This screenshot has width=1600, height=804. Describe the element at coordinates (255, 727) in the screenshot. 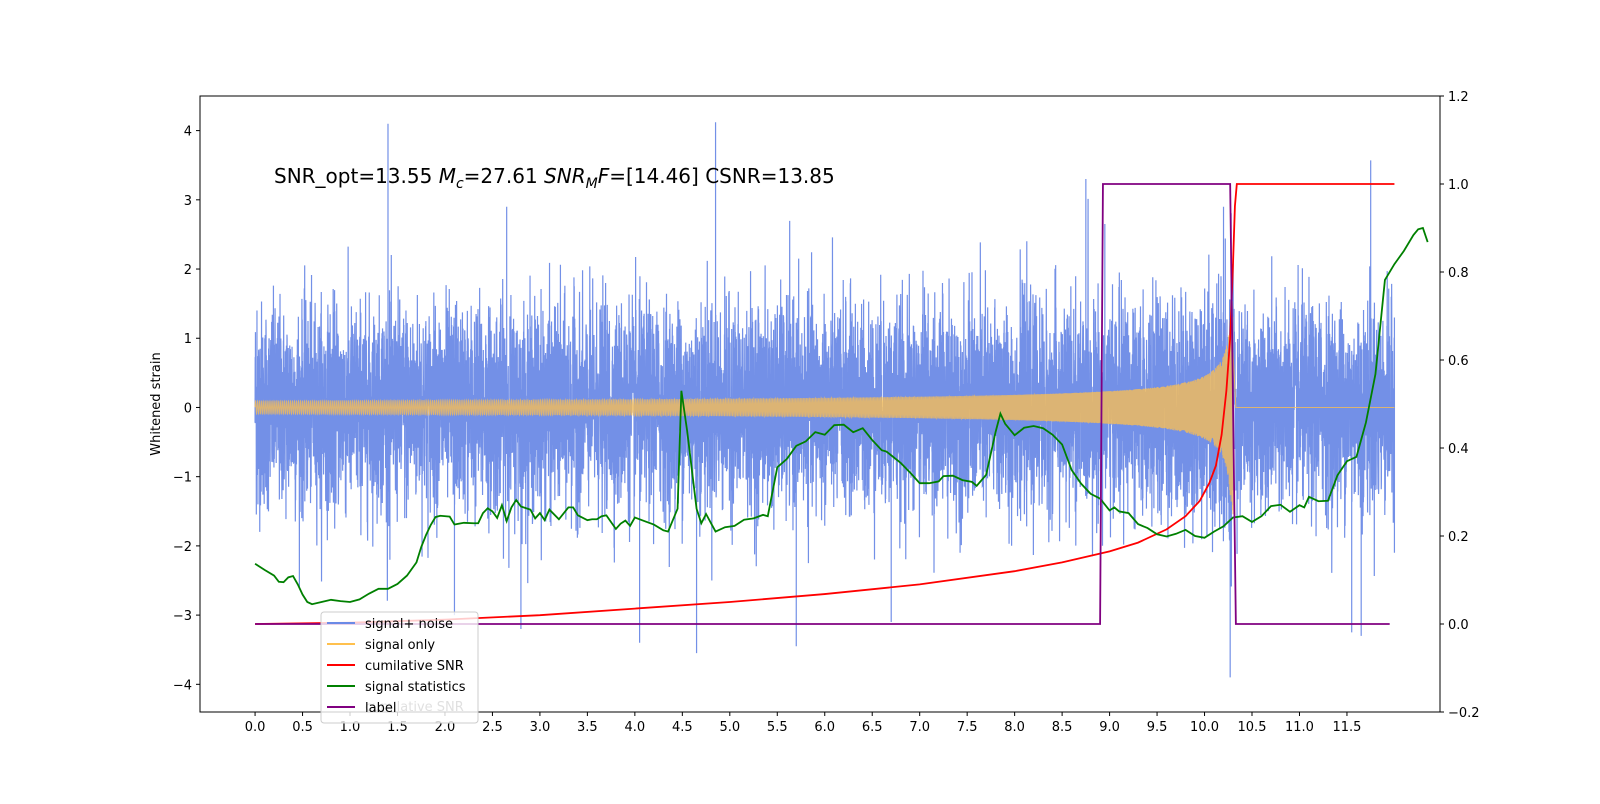

I see `x-tick-label: 0.0` at that location.